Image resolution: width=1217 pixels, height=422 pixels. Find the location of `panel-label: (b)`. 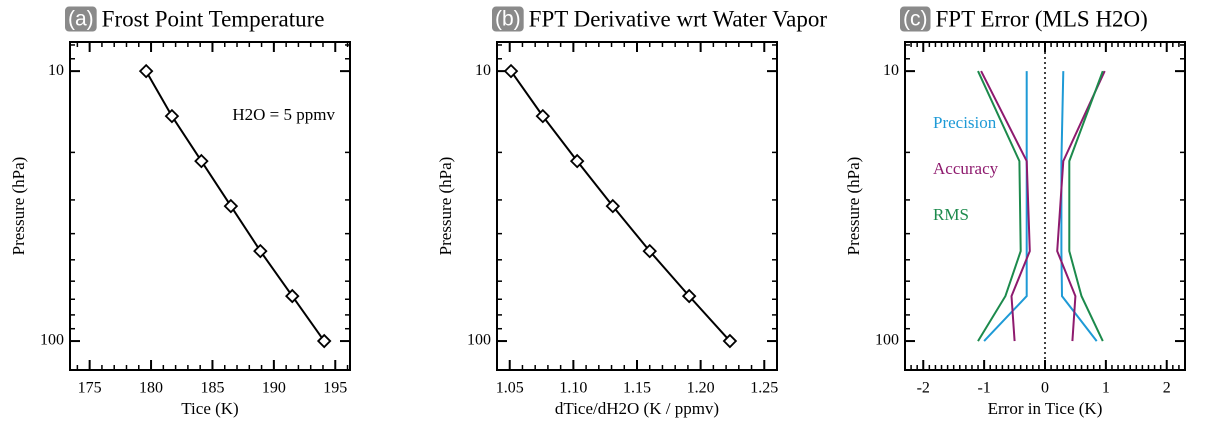

panel-label: (b) is located at coordinates (508, 19).